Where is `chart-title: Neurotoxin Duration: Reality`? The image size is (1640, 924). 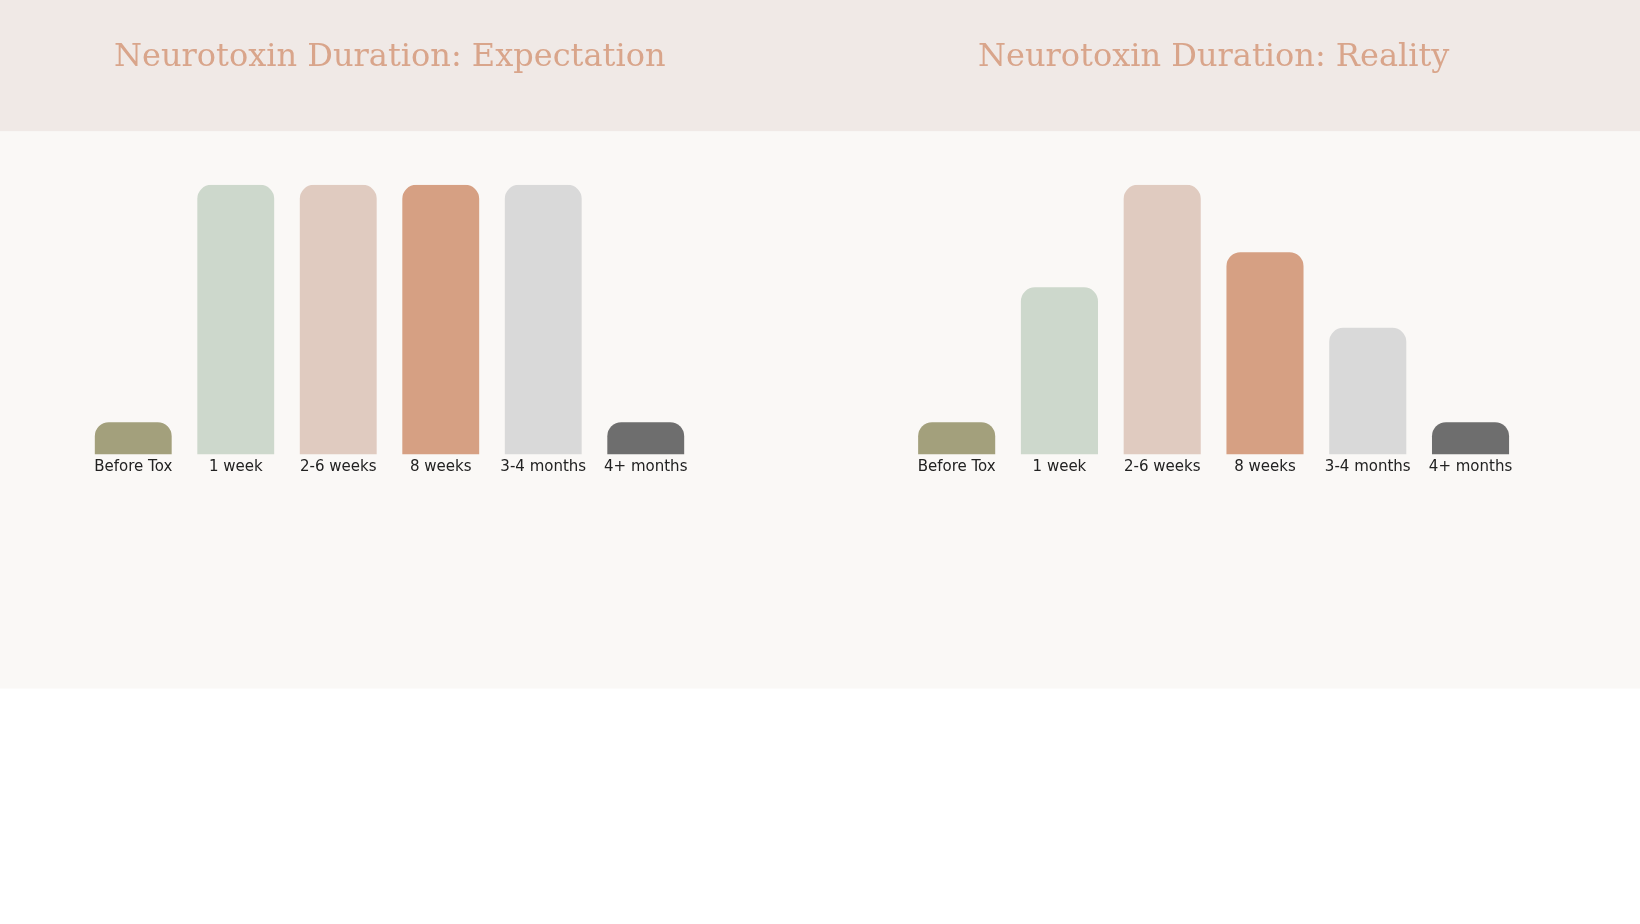
chart-title: Neurotoxin Duration: Reality is located at coordinates (1214, 55).